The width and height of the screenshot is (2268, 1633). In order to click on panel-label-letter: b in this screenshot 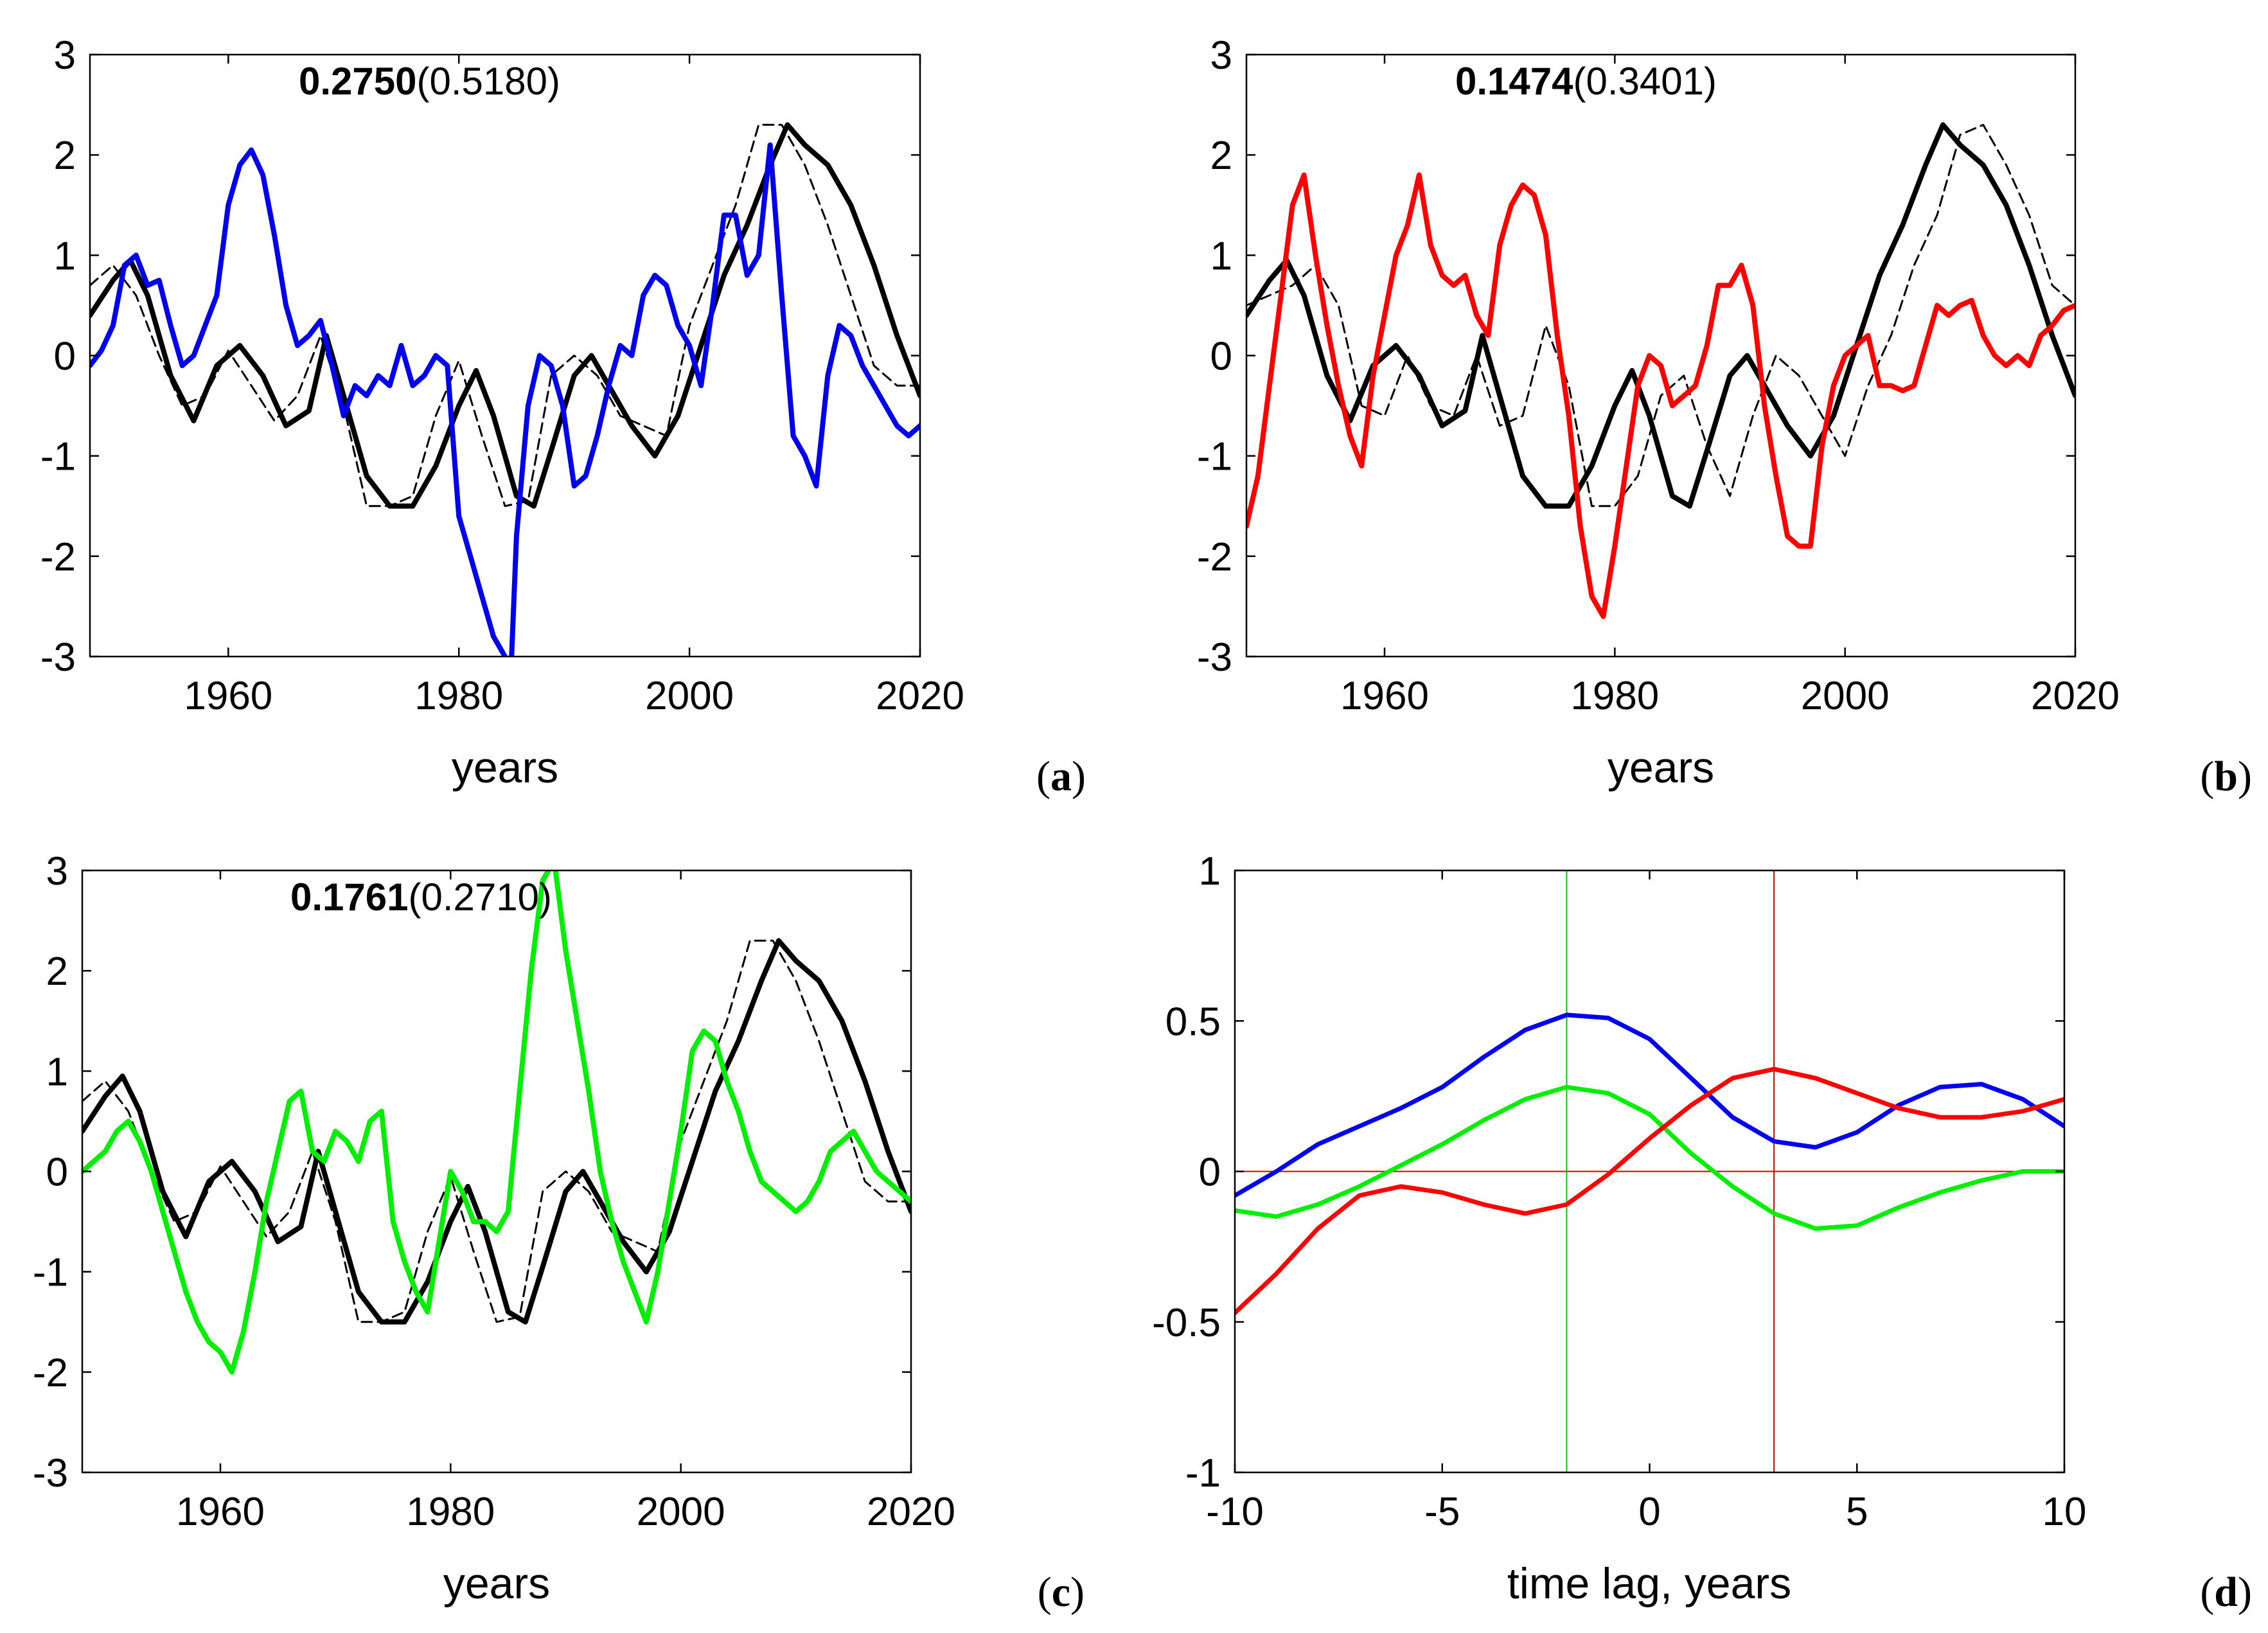, I will do `click(2226, 776)`.